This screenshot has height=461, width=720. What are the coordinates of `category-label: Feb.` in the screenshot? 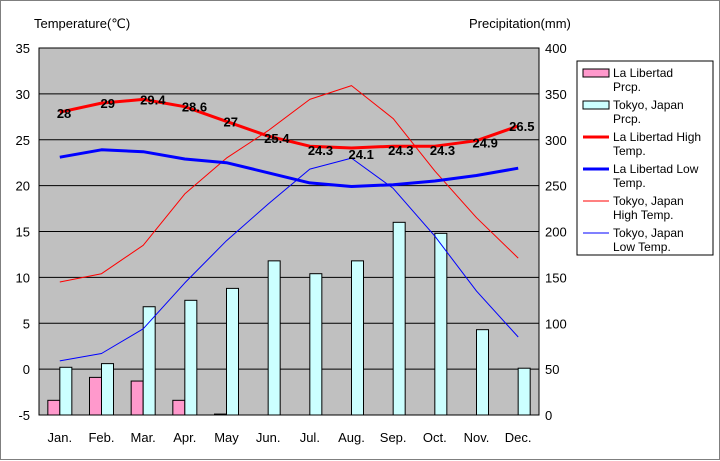 It's located at (101, 437).